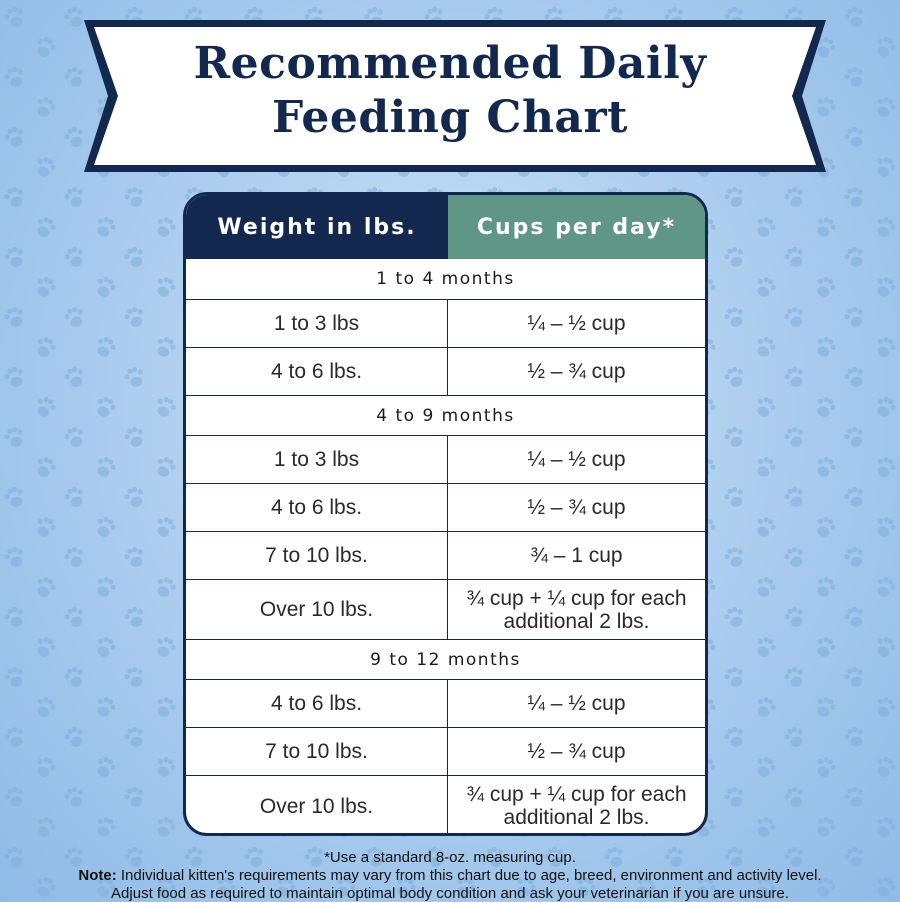  What do you see at coordinates (576, 555) in the screenshot?
I see `cups-cell: ¾ – 1 cup` at bounding box center [576, 555].